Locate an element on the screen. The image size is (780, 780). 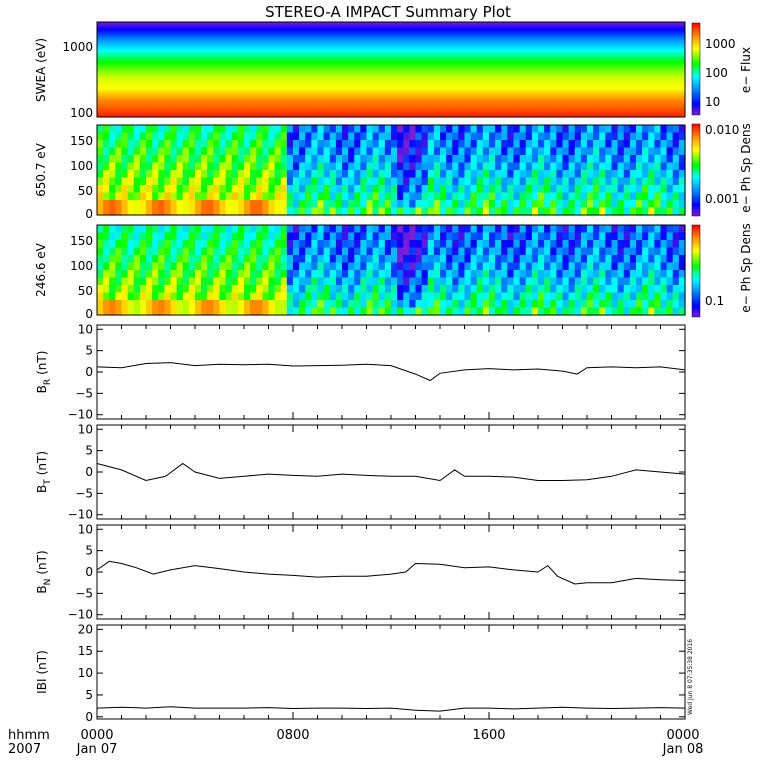
btot-ylabel: IBI(nT) is located at coordinates (42, 672).